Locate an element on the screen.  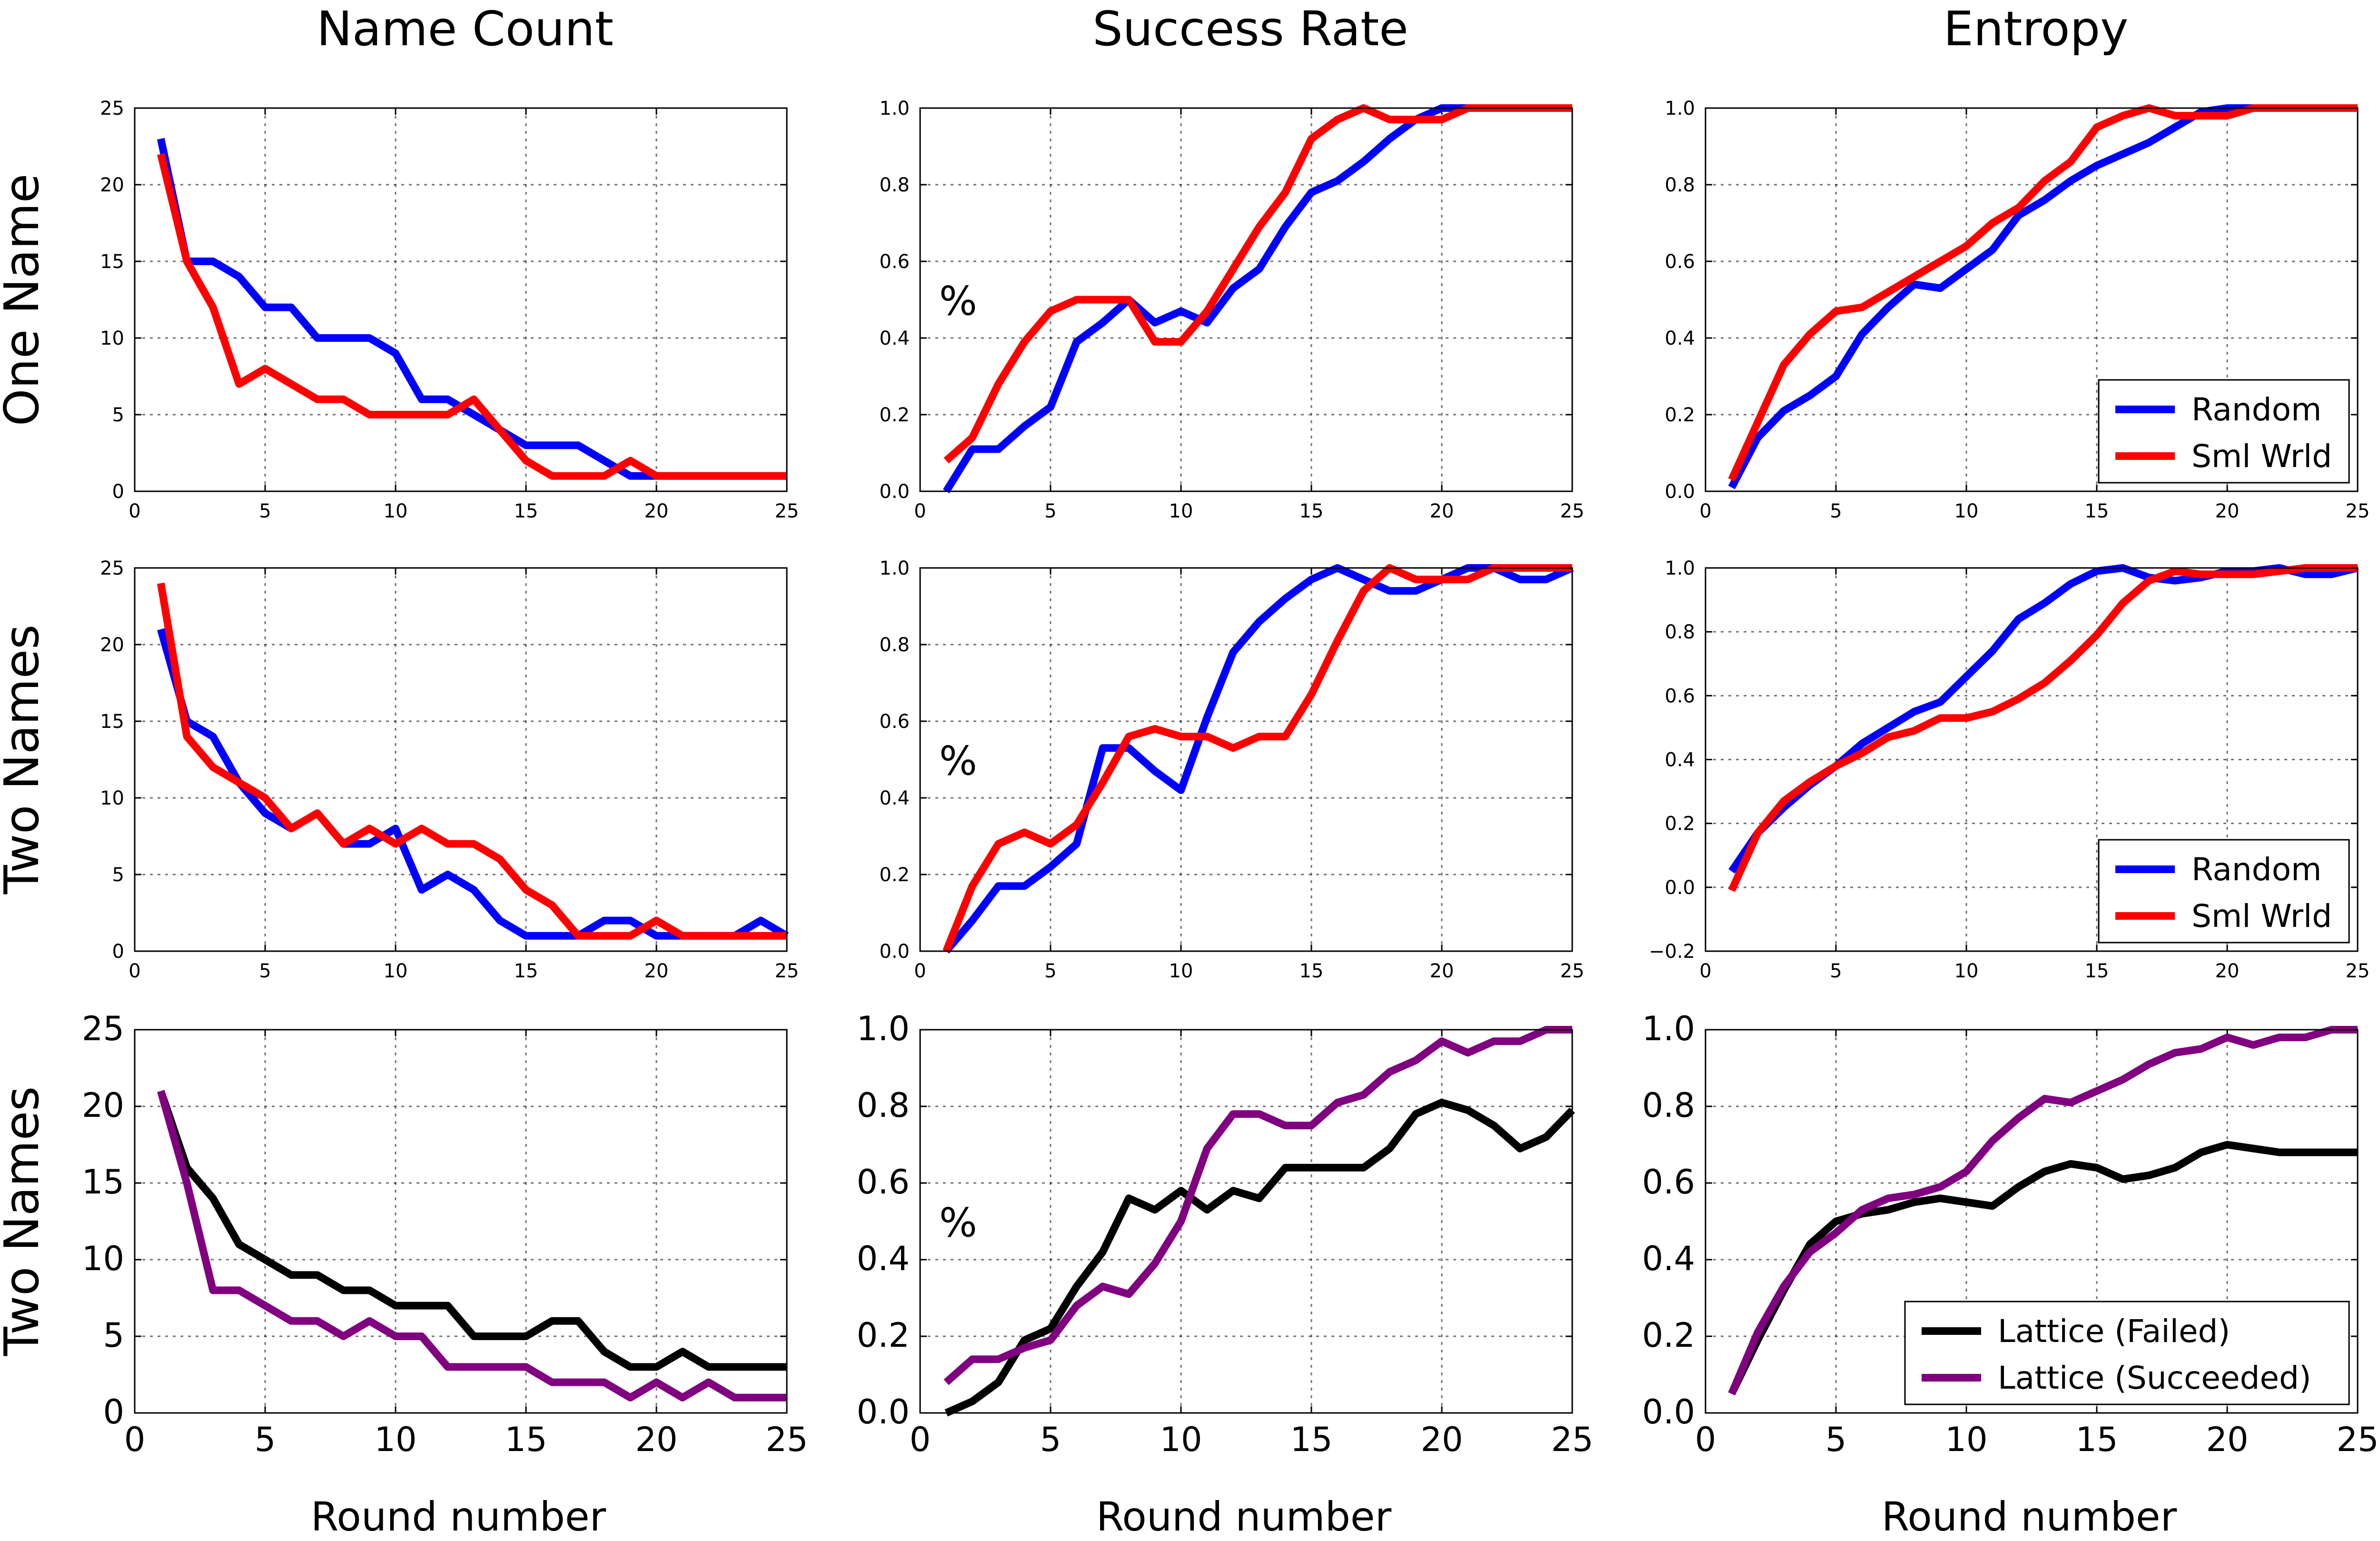
column-title-success-rate: Success Rate is located at coordinates (1250, 29).